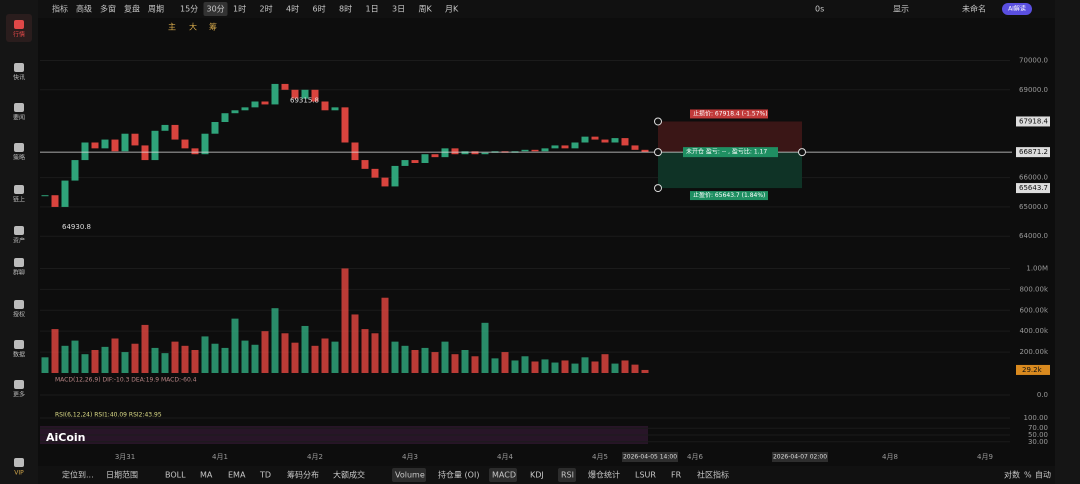 The height and width of the screenshot is (484, 1080). What do you see at coordinates (108, 9) in the screenshot?
I see `toolbar-item: 多窗` at bounding box center [108, 9].